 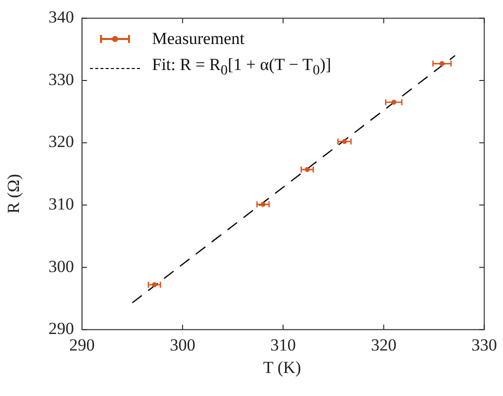 What do you see at coordinates (61, 142) in the screenshot?
I see `y-tick-label: 320` at bounding box center [61, 142].